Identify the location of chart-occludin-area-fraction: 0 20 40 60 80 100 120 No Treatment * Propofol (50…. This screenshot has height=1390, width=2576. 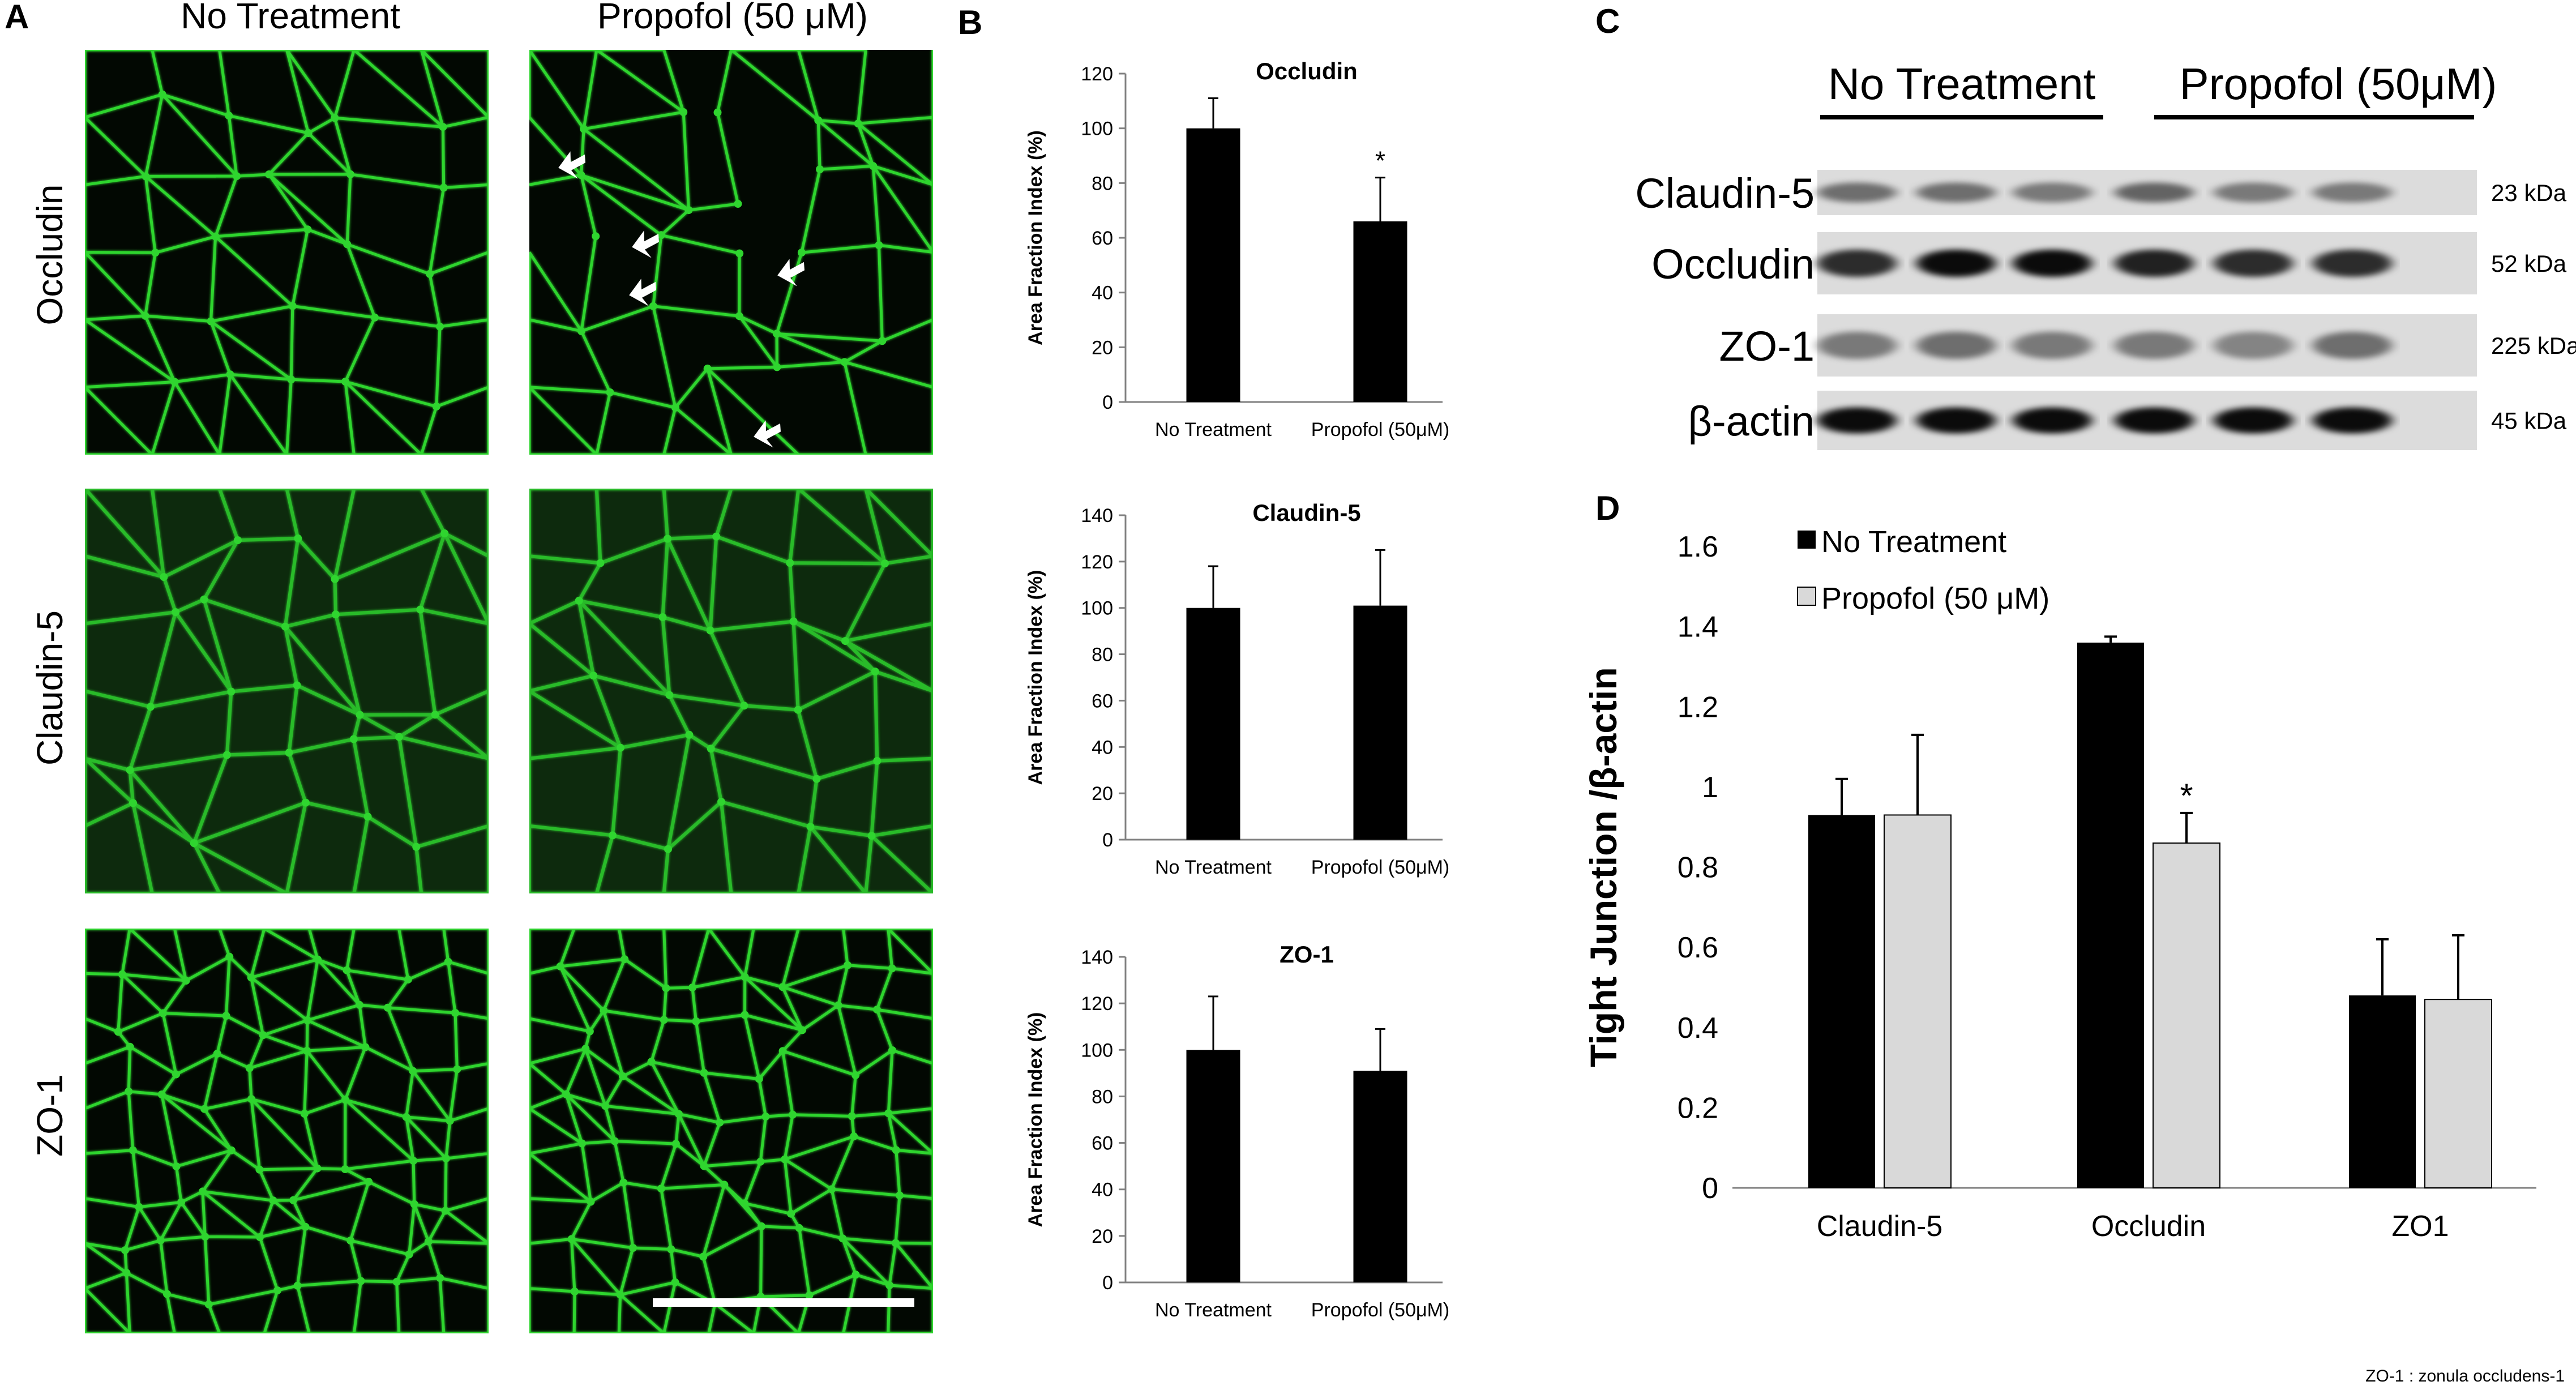
(1237, 249).